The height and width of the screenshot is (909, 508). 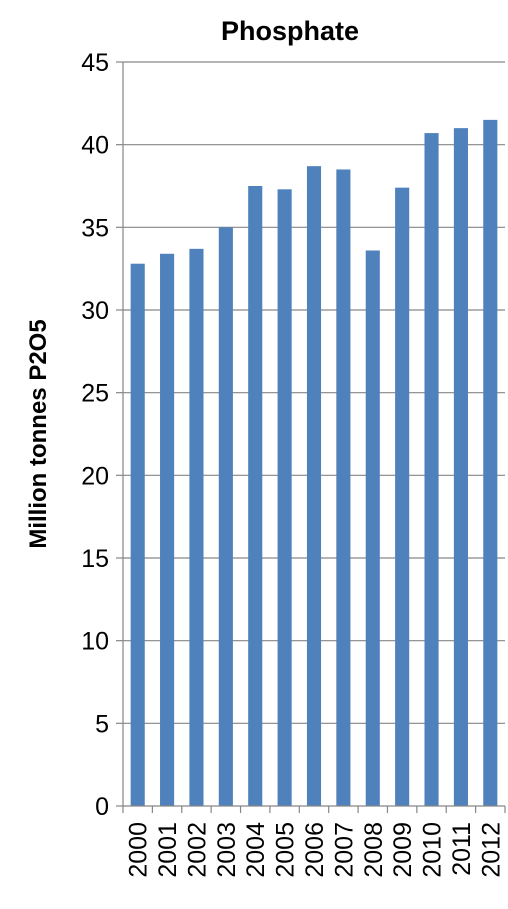 What do you see at coordinates (38, 433) in the screenshot?
I see `y-axis-label: Million tonnes P2O5` at bounding box center [38, 433].